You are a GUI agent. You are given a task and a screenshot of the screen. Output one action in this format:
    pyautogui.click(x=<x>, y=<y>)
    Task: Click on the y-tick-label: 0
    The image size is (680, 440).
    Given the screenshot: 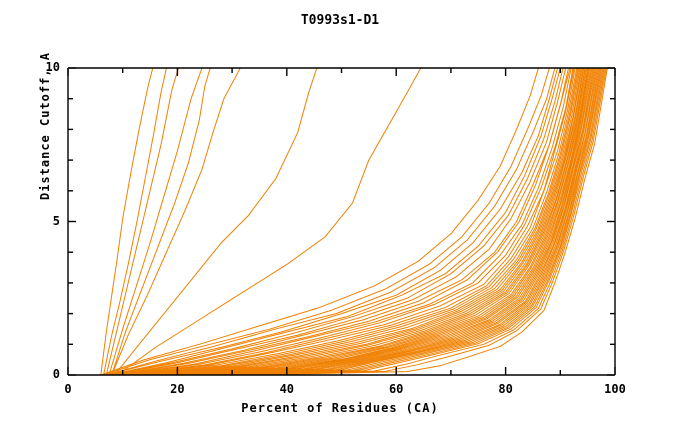 What is the action you would take?
    pyautogui.click(x=56, y=374)
    